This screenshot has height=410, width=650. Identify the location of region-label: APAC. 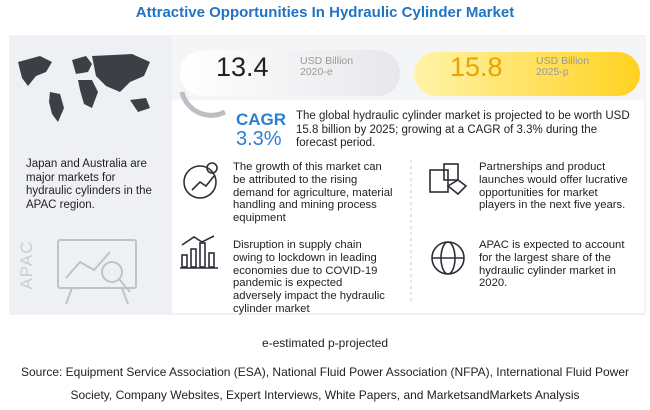
(26, 265).